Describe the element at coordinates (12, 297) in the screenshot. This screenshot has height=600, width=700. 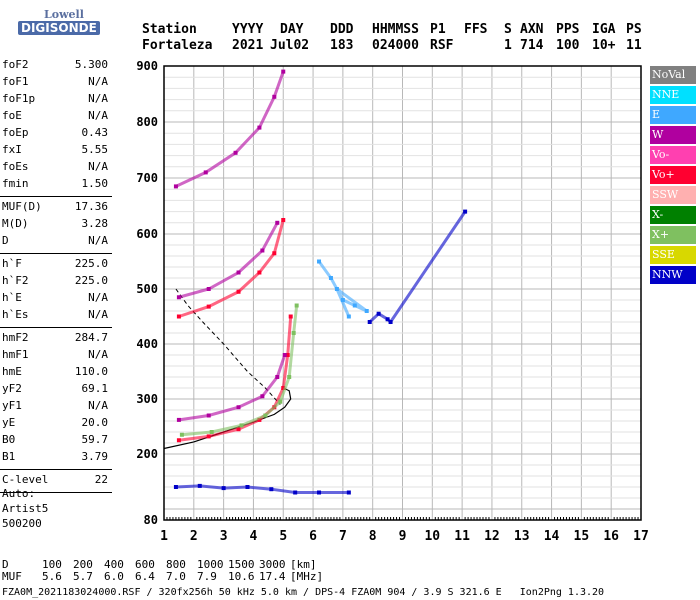
I see `param-name: h`E` at that location.